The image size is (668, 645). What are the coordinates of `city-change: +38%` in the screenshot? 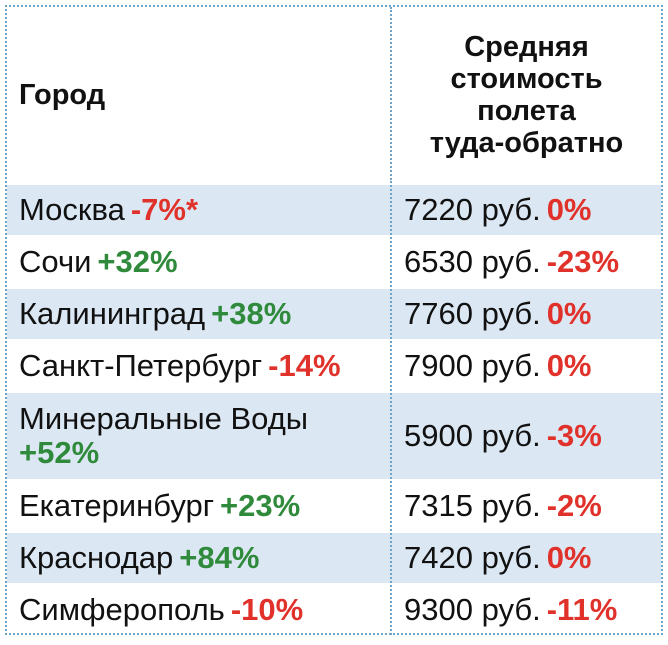 It's located at (251, 313).